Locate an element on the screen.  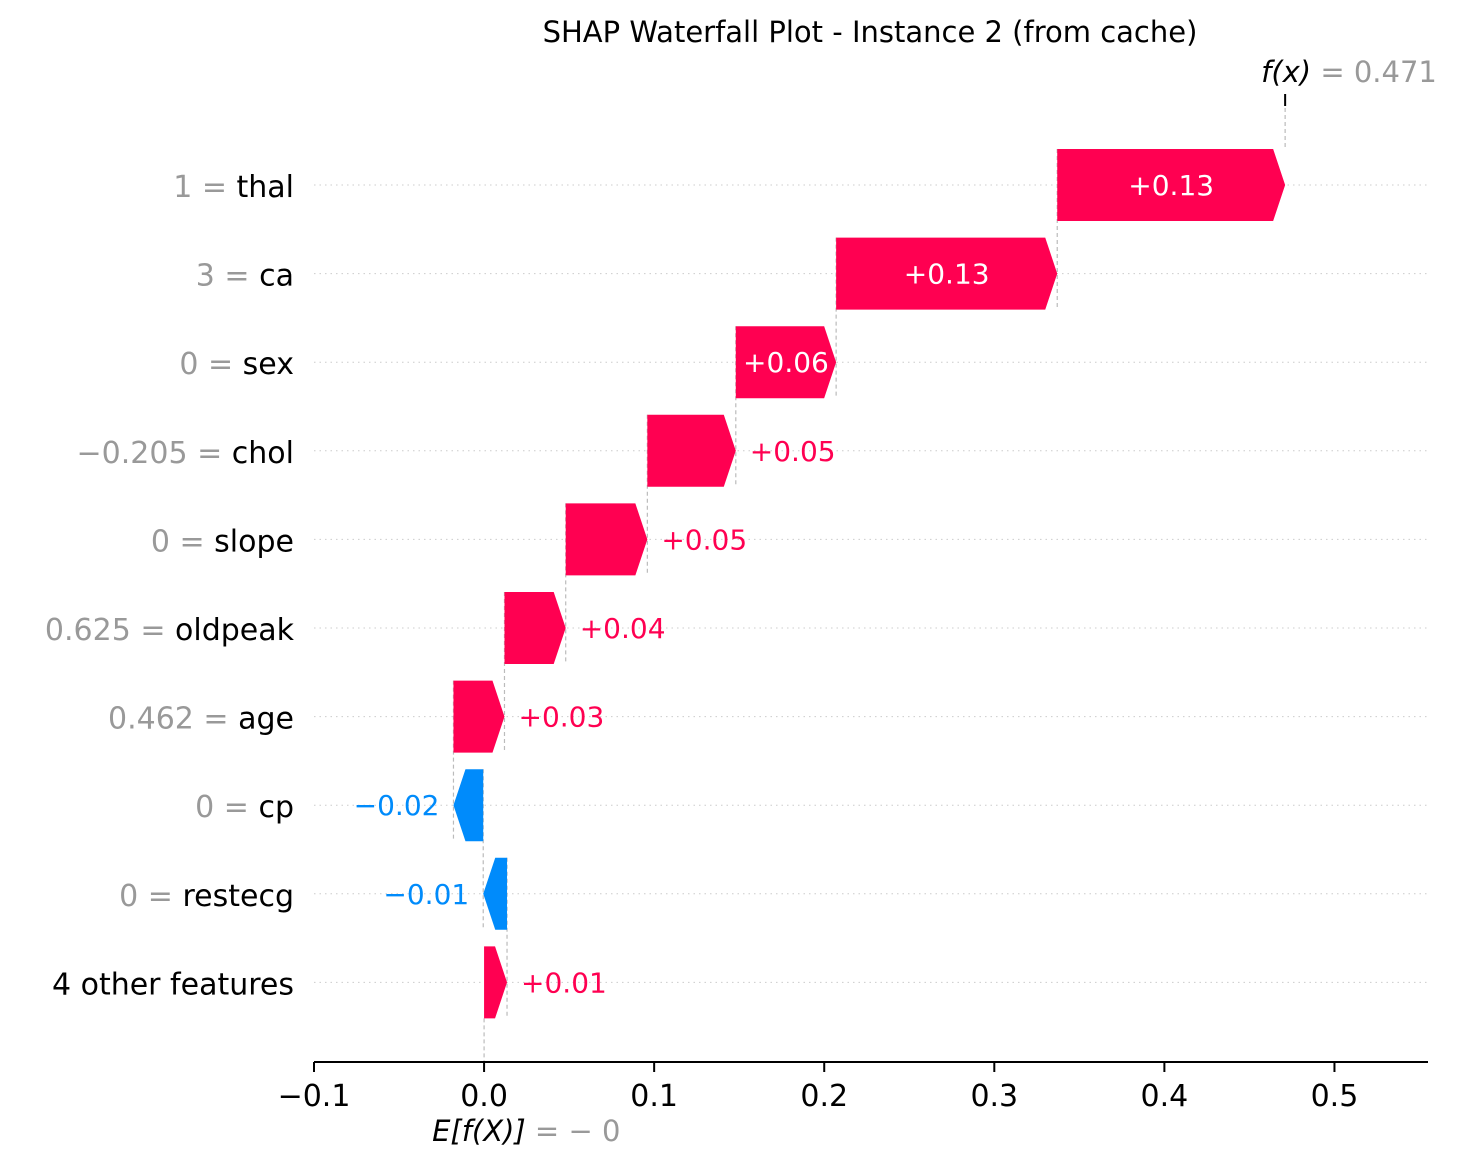
feature-name: oldpeak is located at coordinates (235, 630).